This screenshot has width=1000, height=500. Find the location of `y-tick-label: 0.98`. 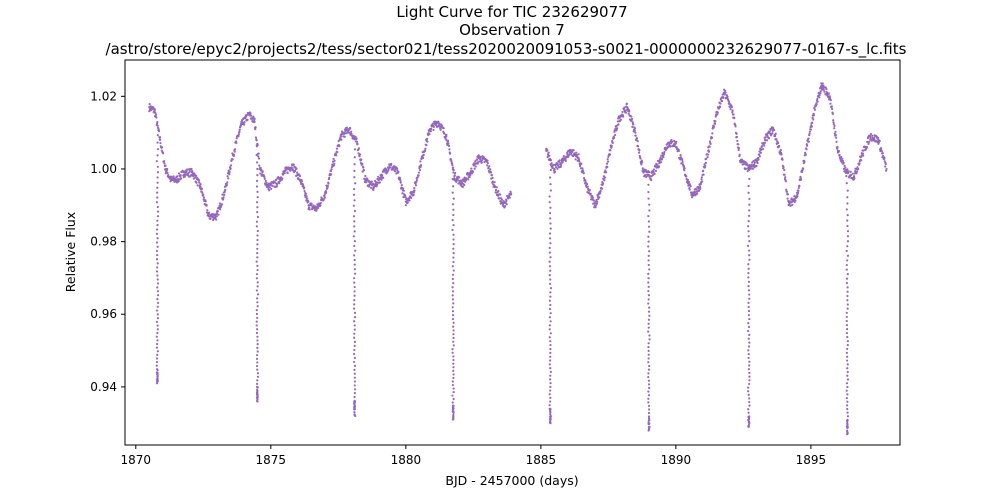

y-tick-label: 0.98 is located at coordinates (103, 242).